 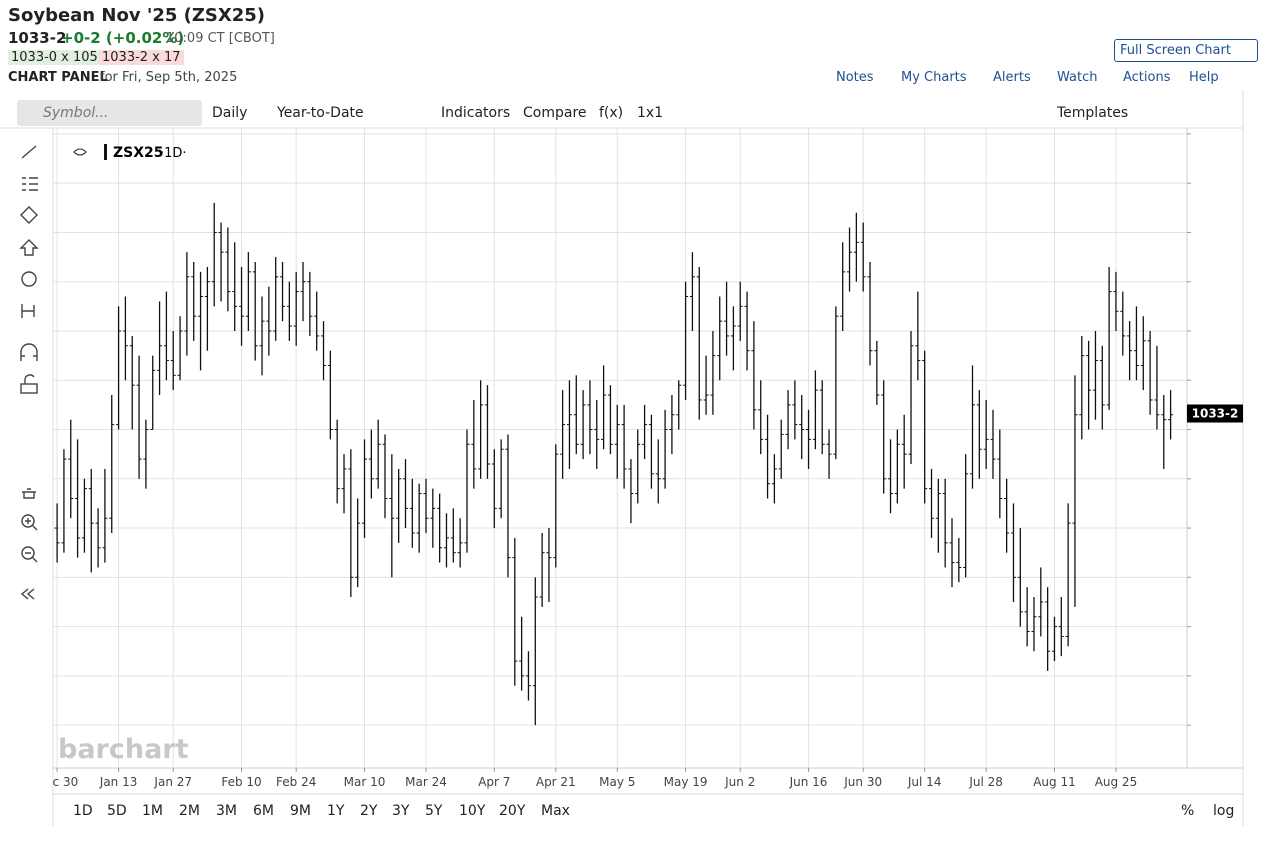 What do you see at coordinates (476, 113) in the screenshot?
I see `toolbar-item: Indicators` at bounding box center [476, 113].